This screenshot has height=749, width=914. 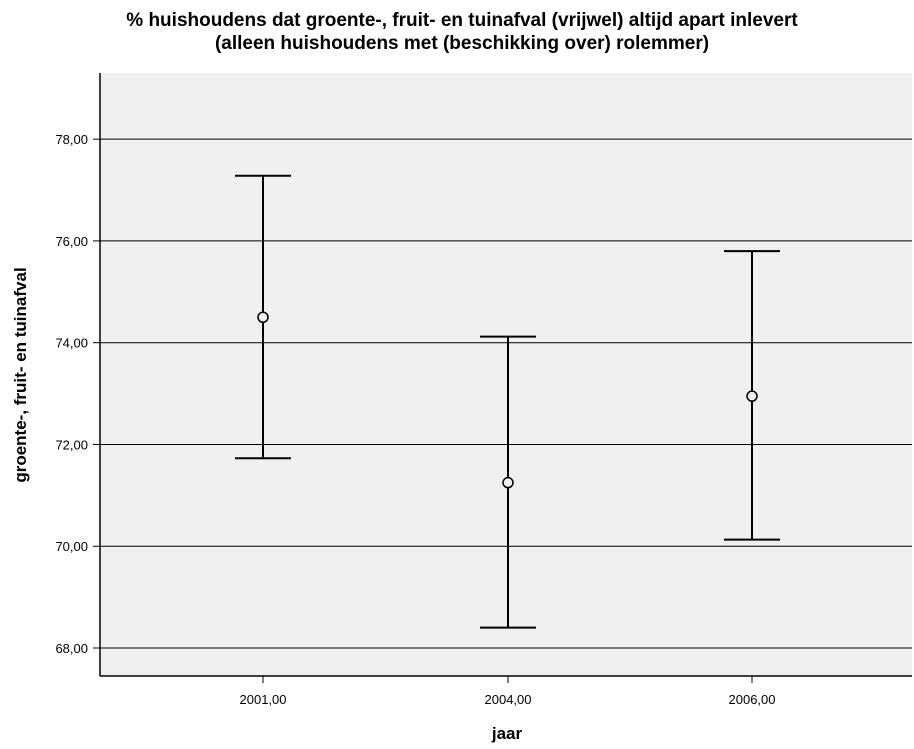 What do you see at coordinates (71, 139) in the screenshot?
I see `y-tick-label: 78,00` at bounding box center [71, 139].